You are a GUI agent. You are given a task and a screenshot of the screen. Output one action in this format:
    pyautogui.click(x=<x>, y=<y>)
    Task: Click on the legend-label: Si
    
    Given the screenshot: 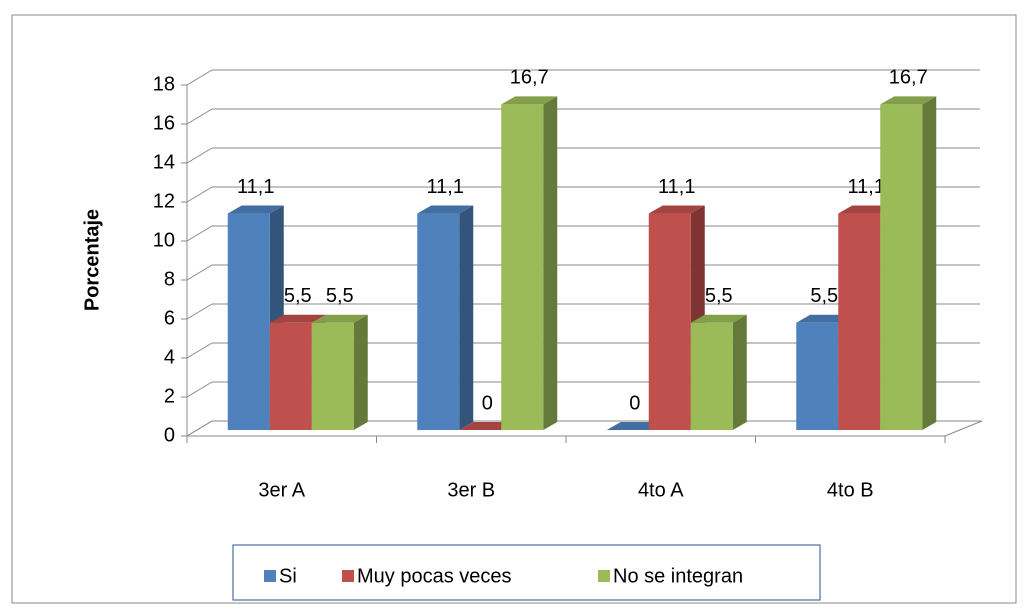 What is the action you would take?
    pyautogui.click(x=288, y=576)
    